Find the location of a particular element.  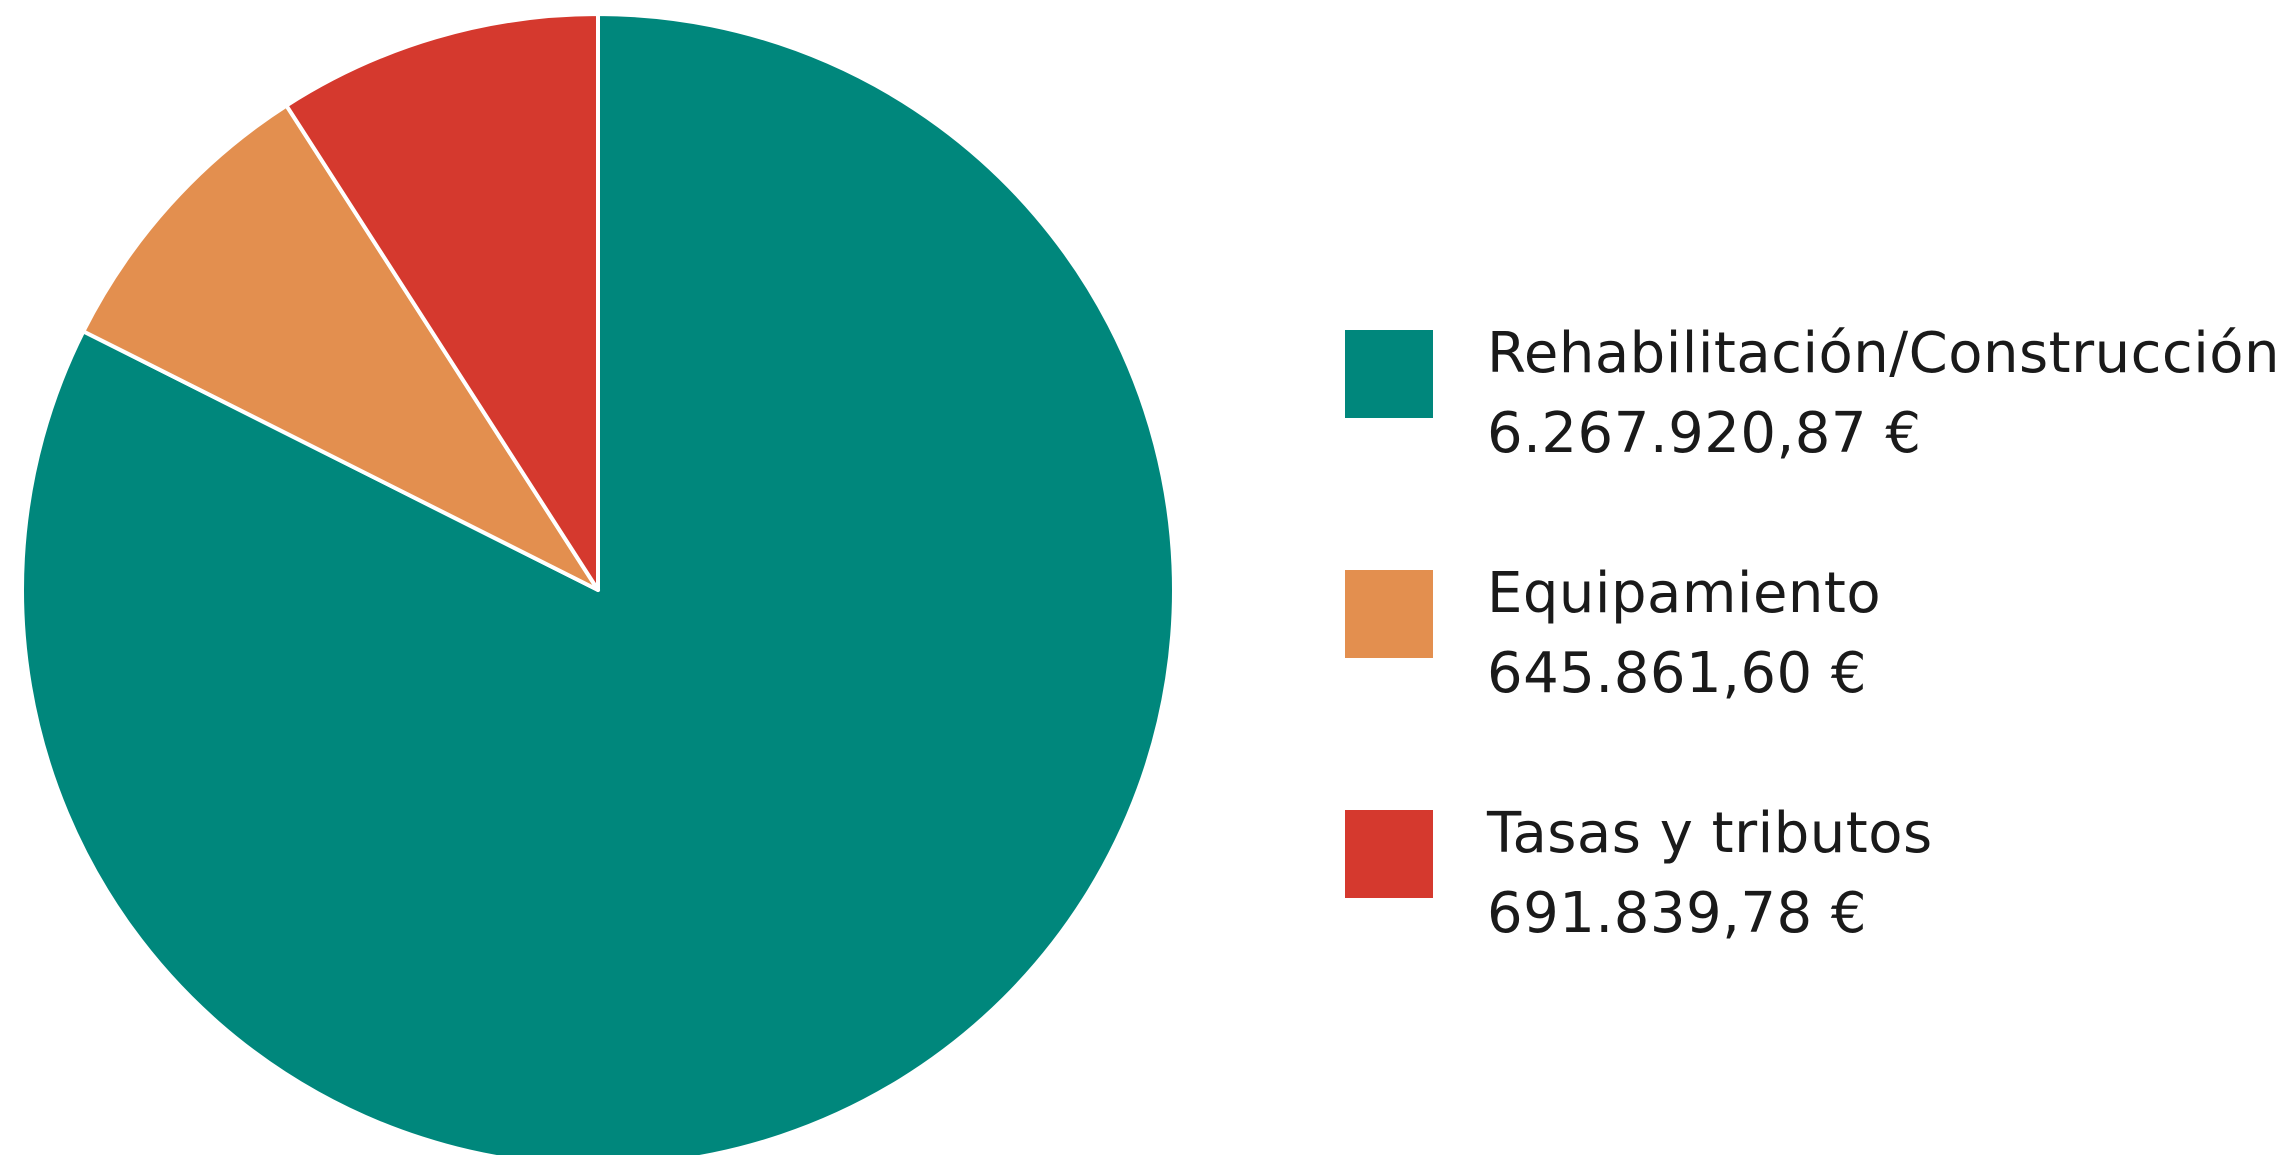

legend-value-tasas: 691.839,78 € is located at coordinates (1677, 913).